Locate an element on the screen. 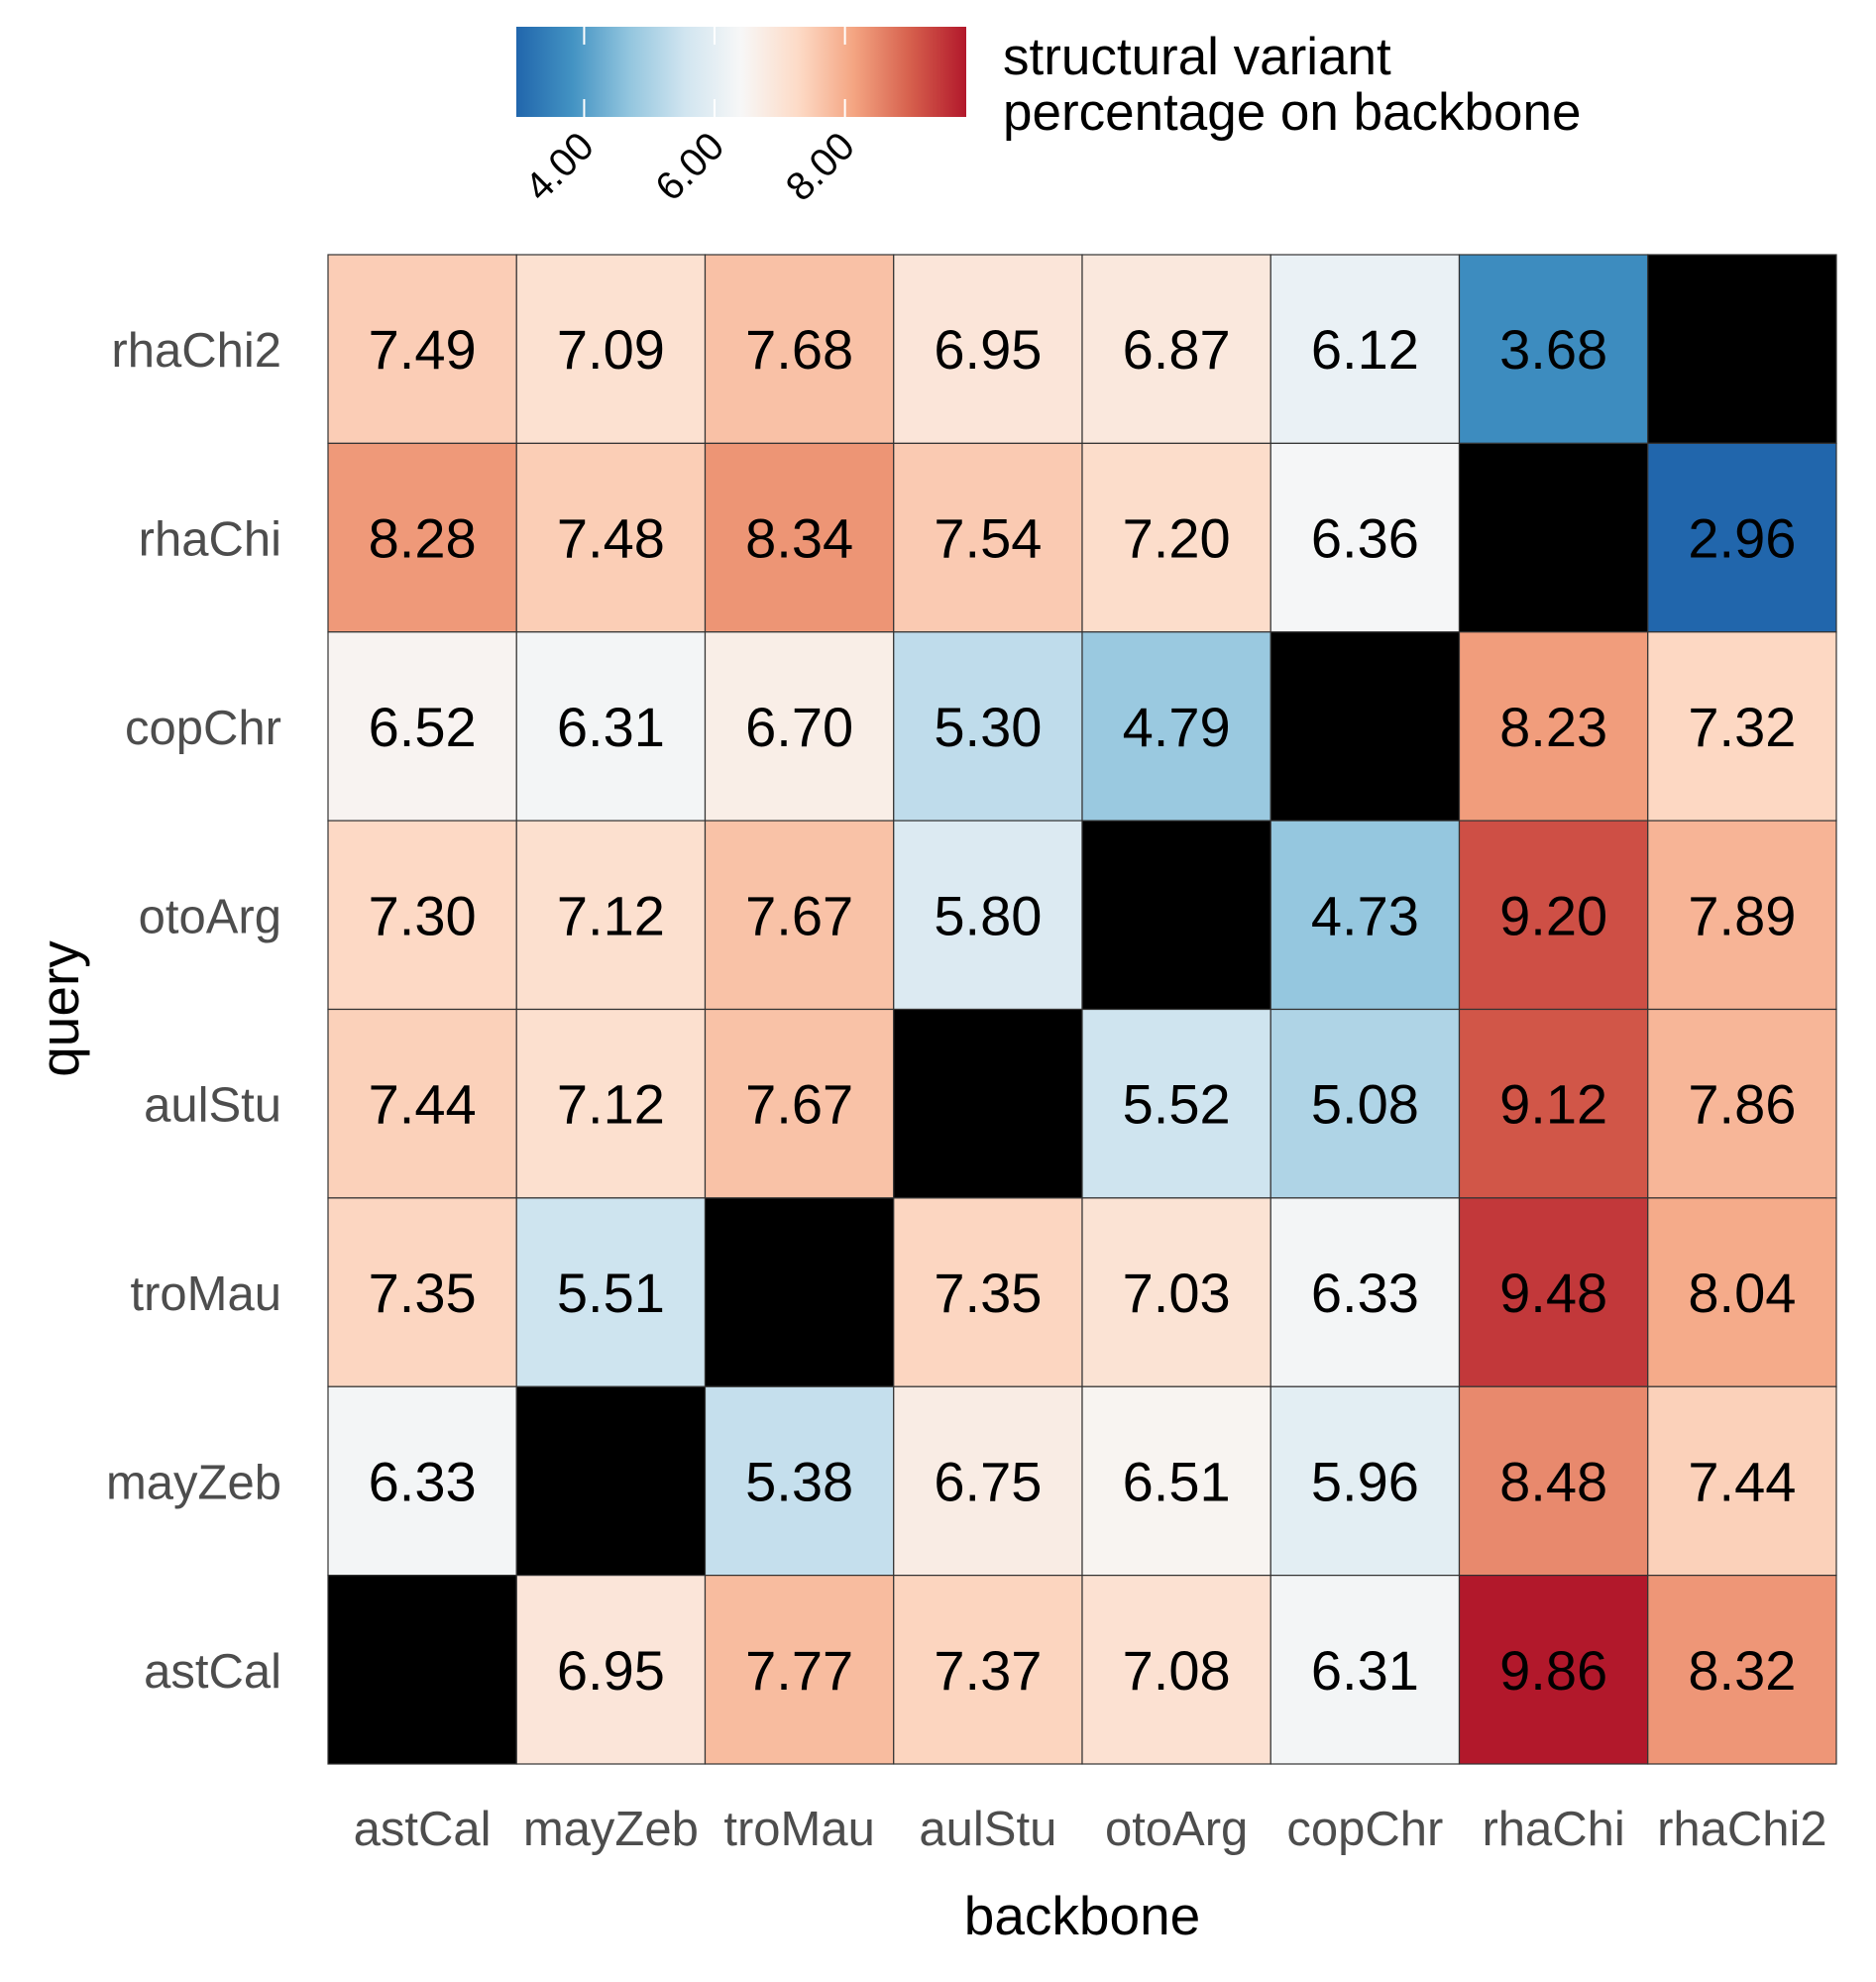 This screenshot has height=1982, width=1876. cell-value-label: 9.12 is located at coordinates (1553, 1104).